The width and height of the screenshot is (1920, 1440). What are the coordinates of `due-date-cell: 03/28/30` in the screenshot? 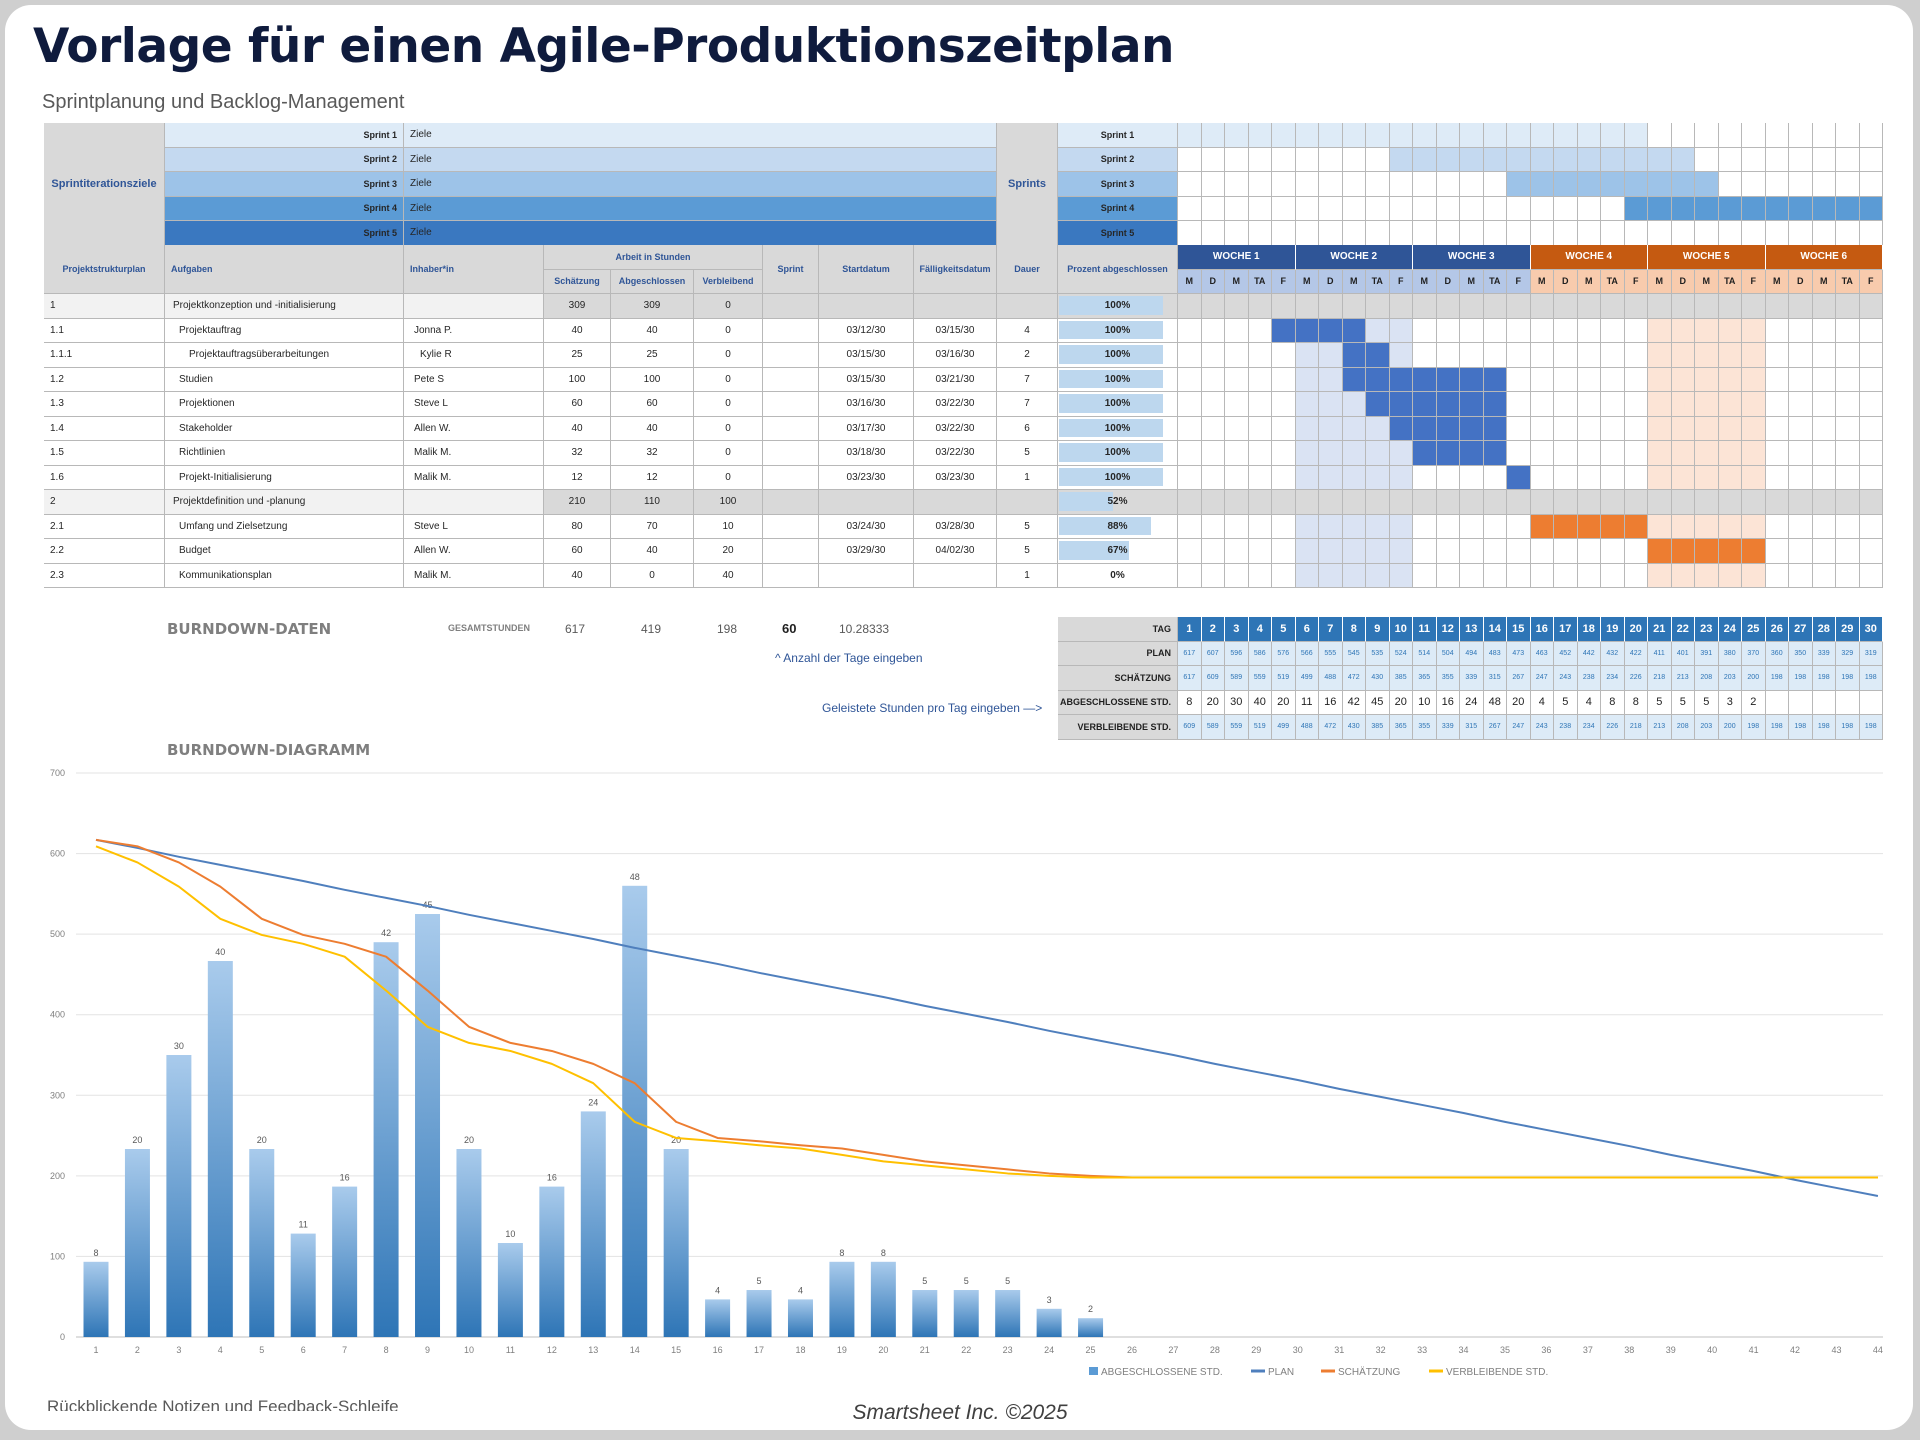 It's located at (955, 526).